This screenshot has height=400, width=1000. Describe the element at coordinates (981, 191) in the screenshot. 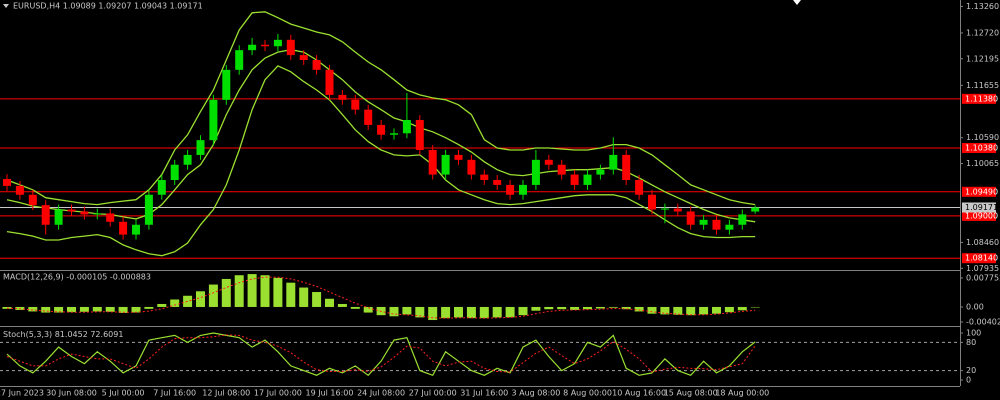

I see `level-label: 1.09490` at that location.